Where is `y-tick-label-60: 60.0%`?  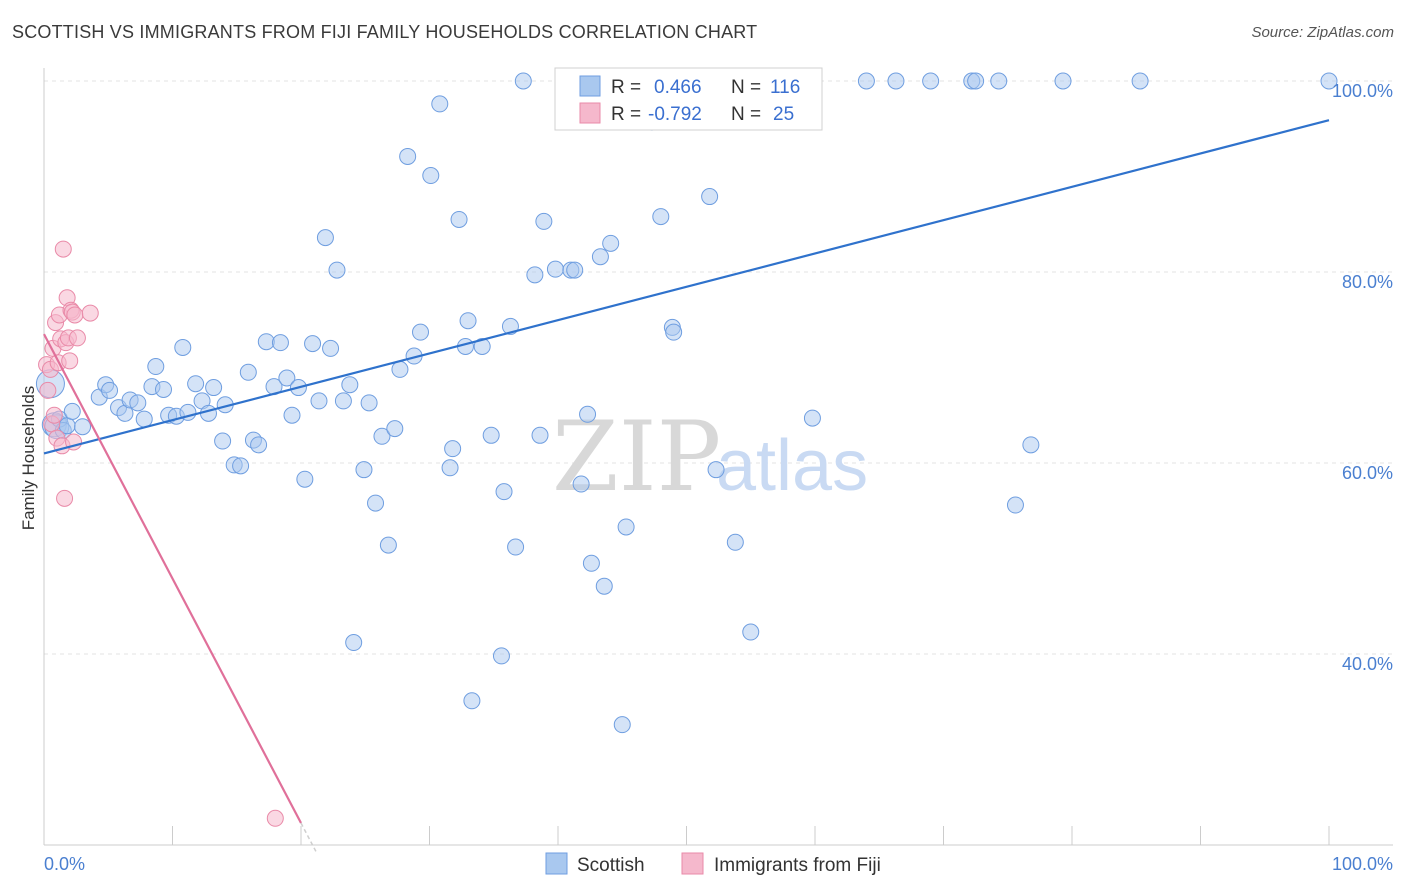 y-tick-label-60: 60.0% is located at coordinates (1367, 473).